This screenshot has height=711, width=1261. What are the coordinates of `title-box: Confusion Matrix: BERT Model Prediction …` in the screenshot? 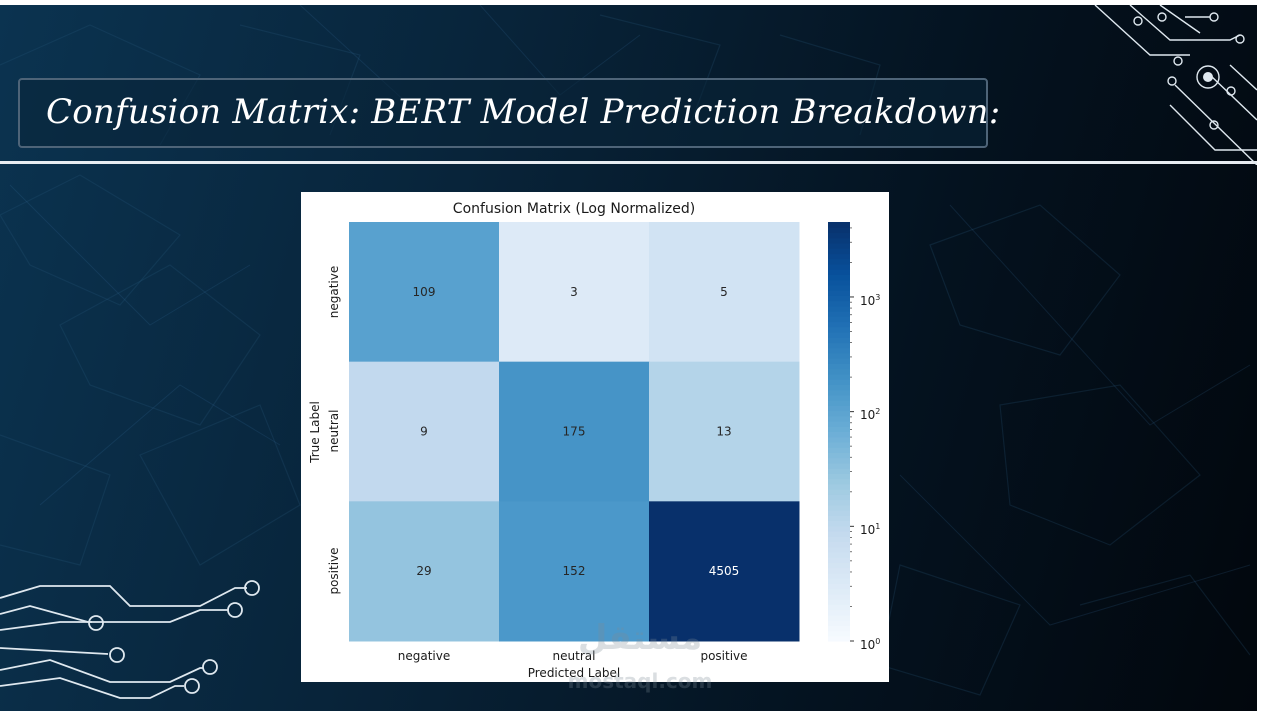 It's located at (509, 113).